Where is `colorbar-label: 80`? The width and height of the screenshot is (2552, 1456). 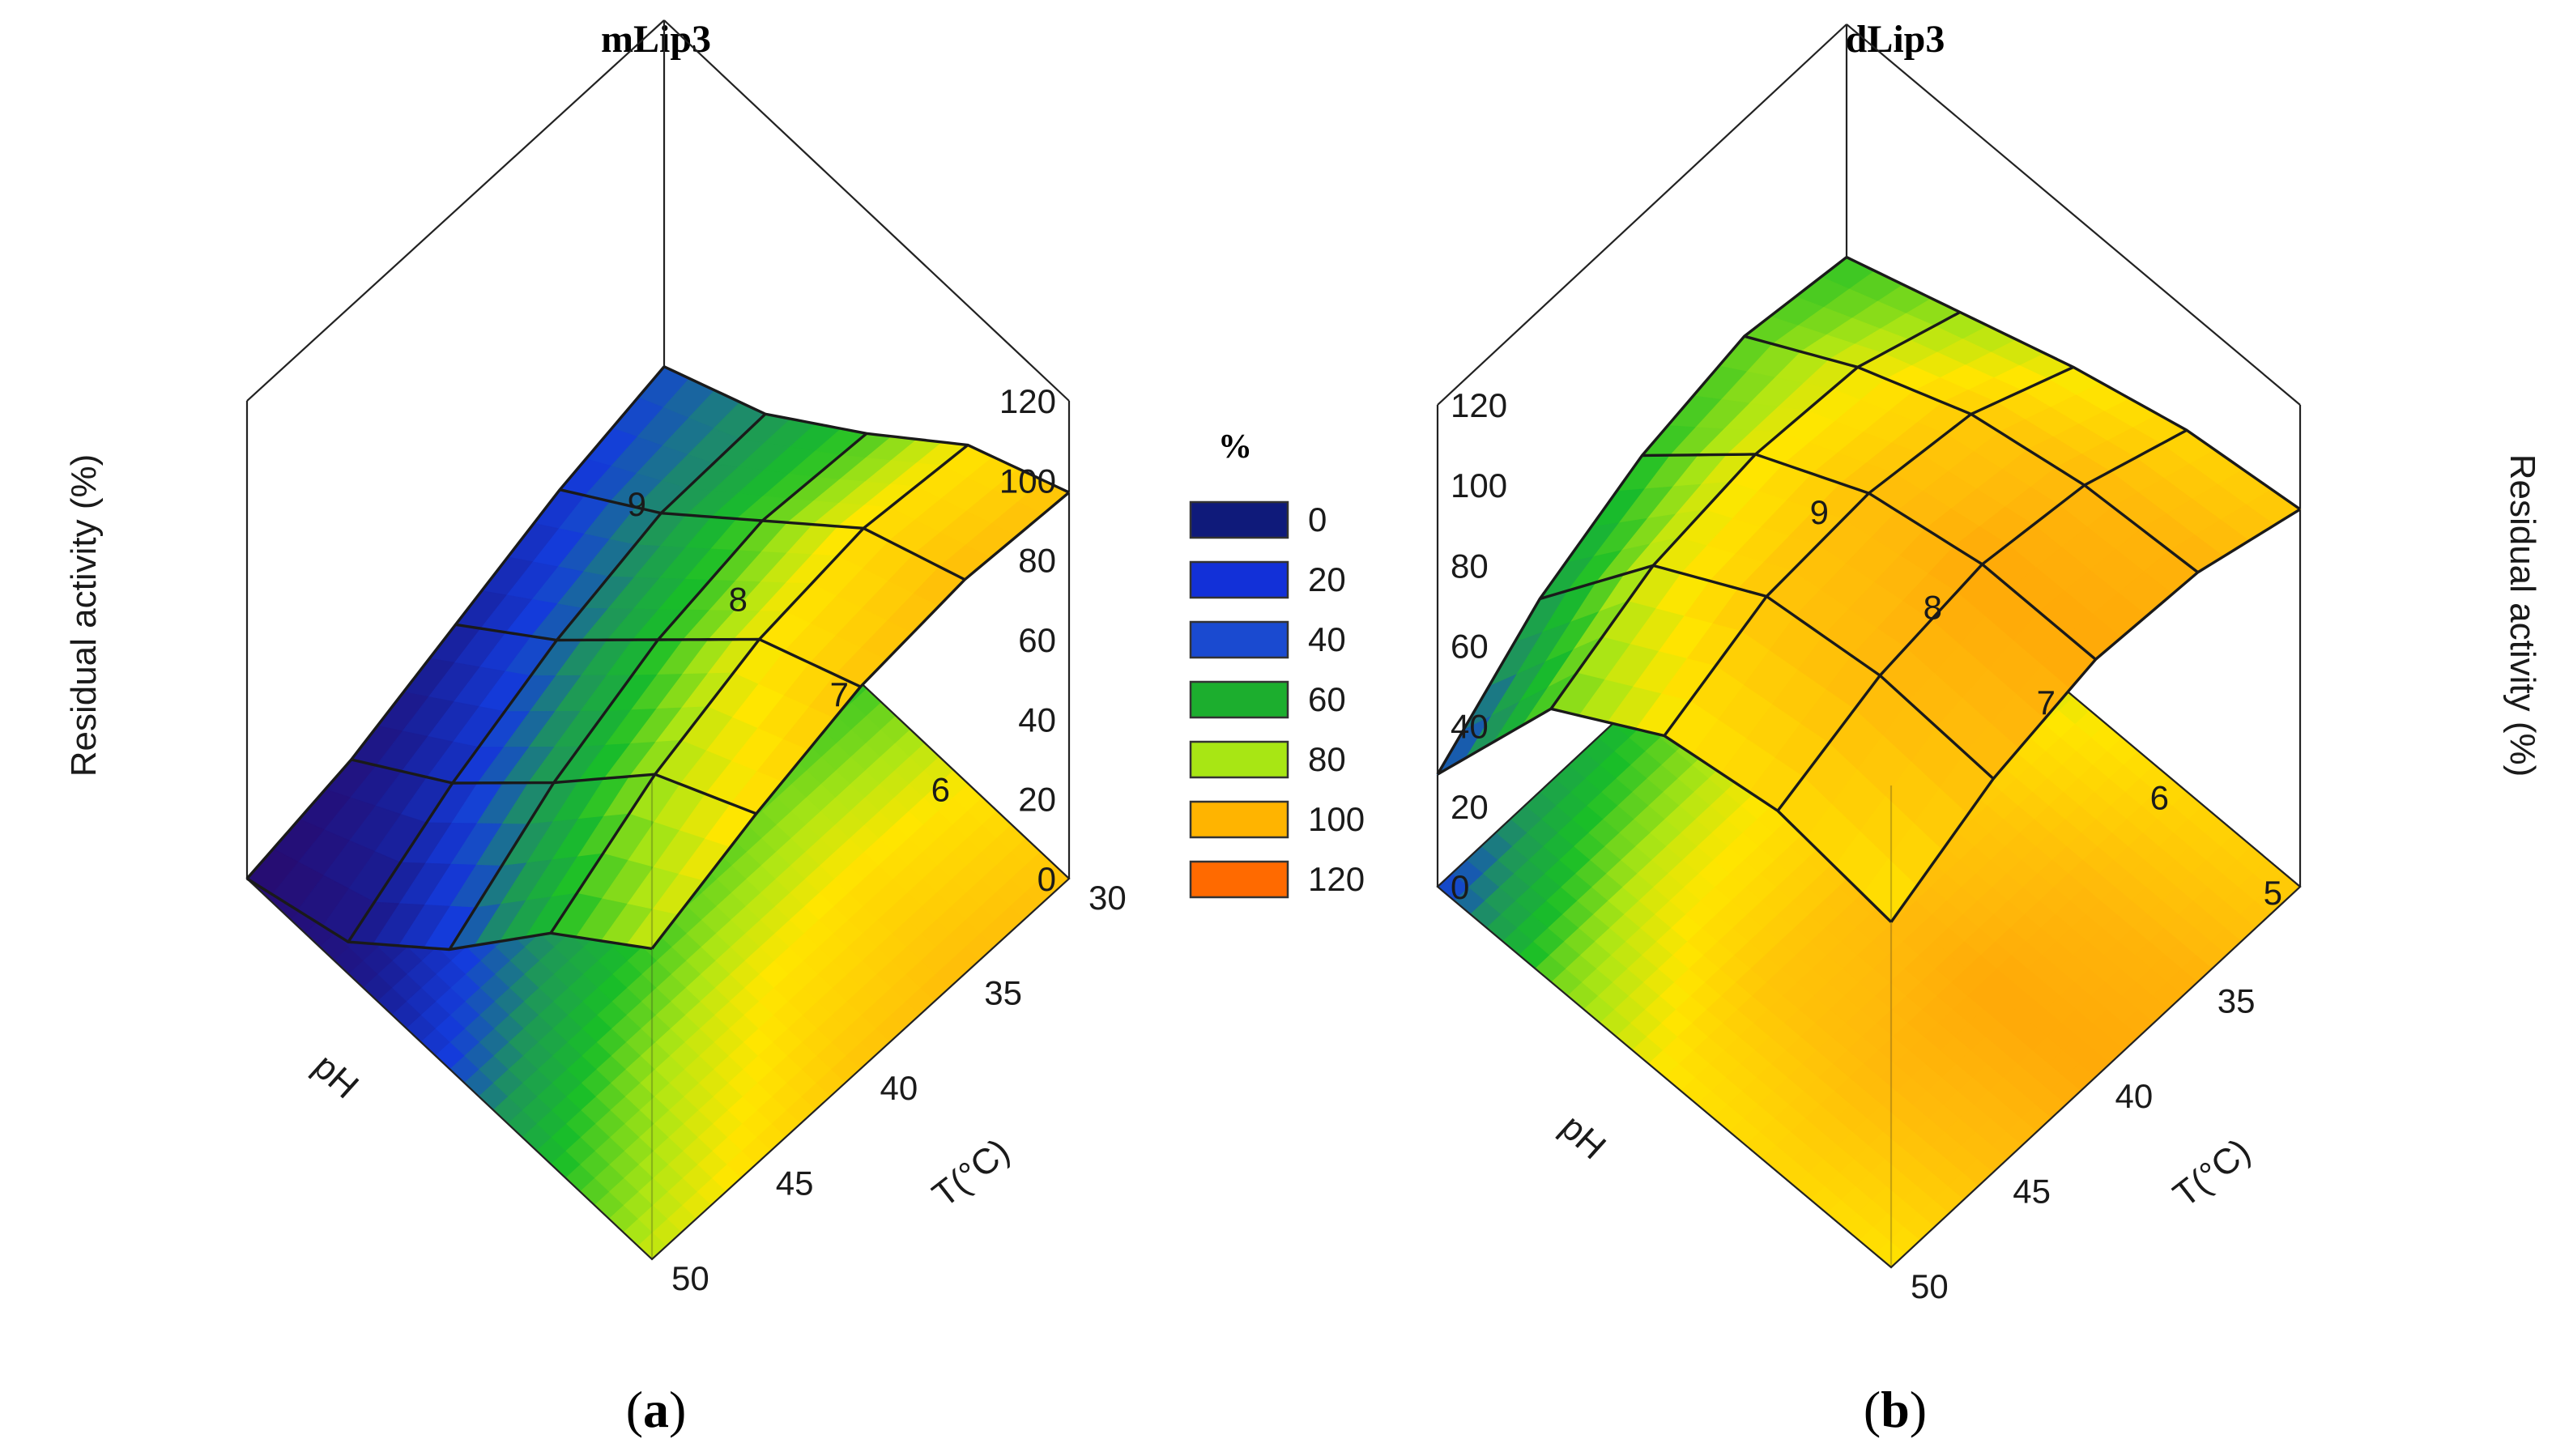 colorbar-label: 80 is located at coordinates (1327, 759).